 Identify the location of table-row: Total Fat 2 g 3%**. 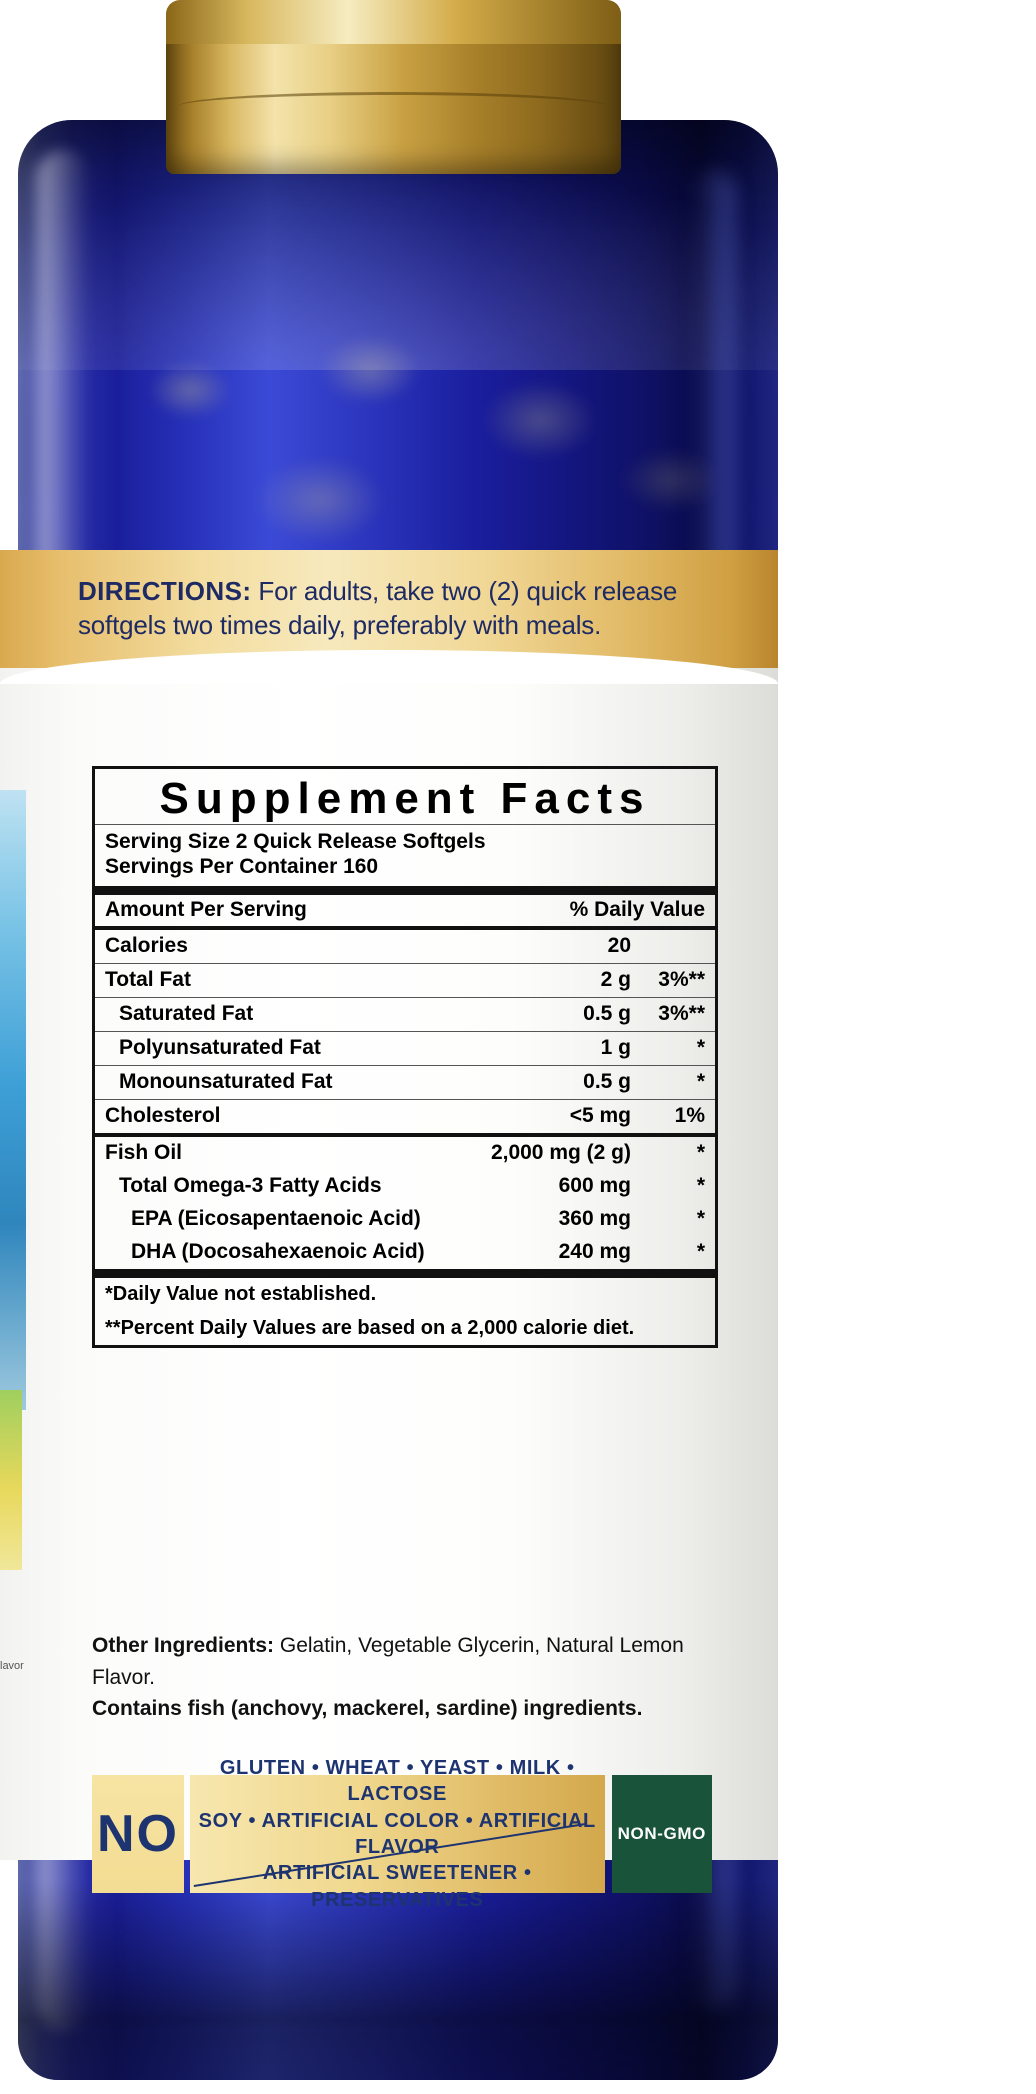
(405, 980).